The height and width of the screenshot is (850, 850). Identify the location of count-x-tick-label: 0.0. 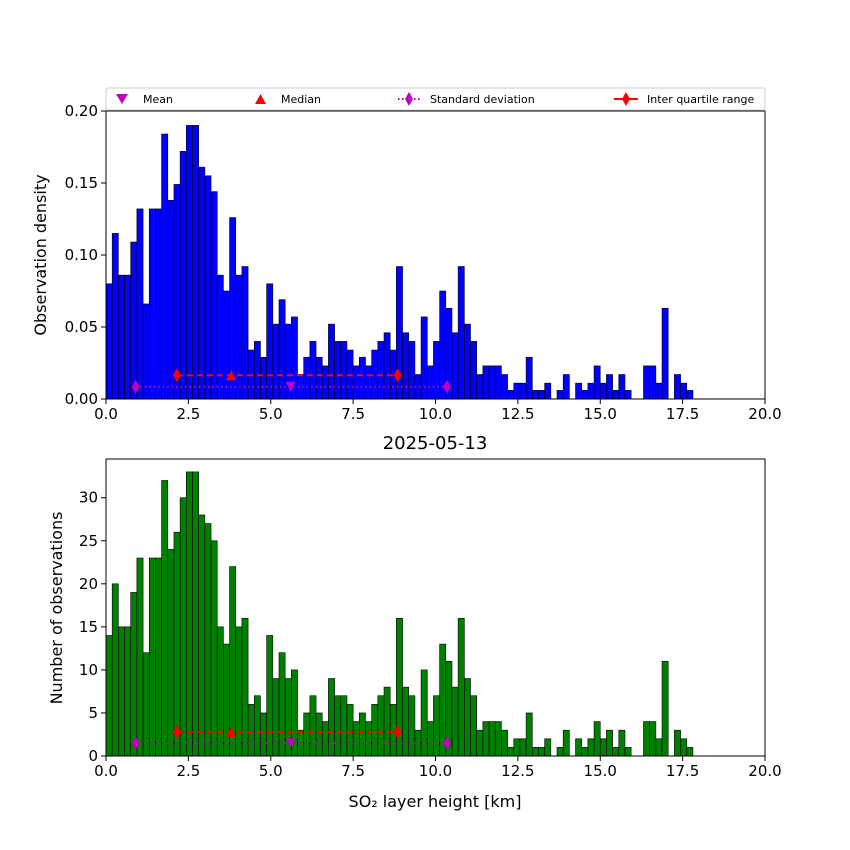
(106, 771).